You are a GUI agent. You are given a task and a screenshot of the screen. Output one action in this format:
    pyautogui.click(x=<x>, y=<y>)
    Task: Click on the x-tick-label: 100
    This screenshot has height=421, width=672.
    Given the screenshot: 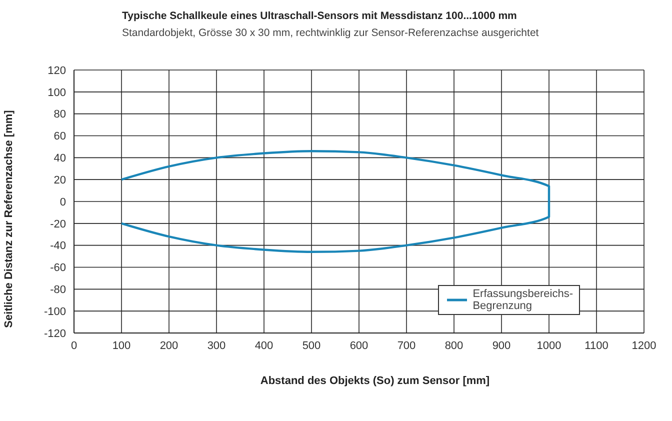 What is the action you would take?
    pyautogui.click(x=121, y=346)
    